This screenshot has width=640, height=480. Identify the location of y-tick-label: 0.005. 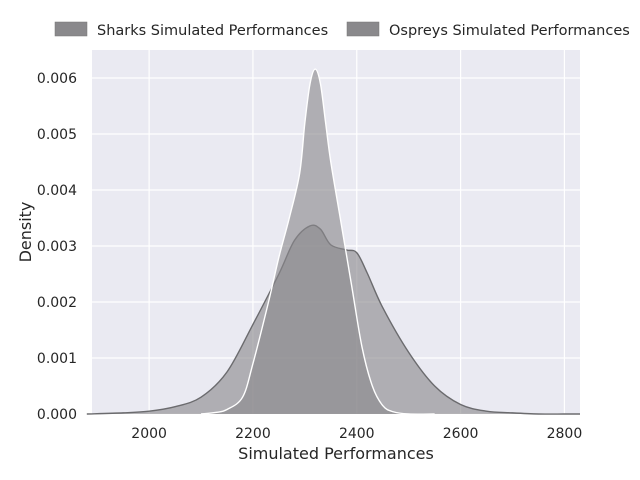
(57, 135).